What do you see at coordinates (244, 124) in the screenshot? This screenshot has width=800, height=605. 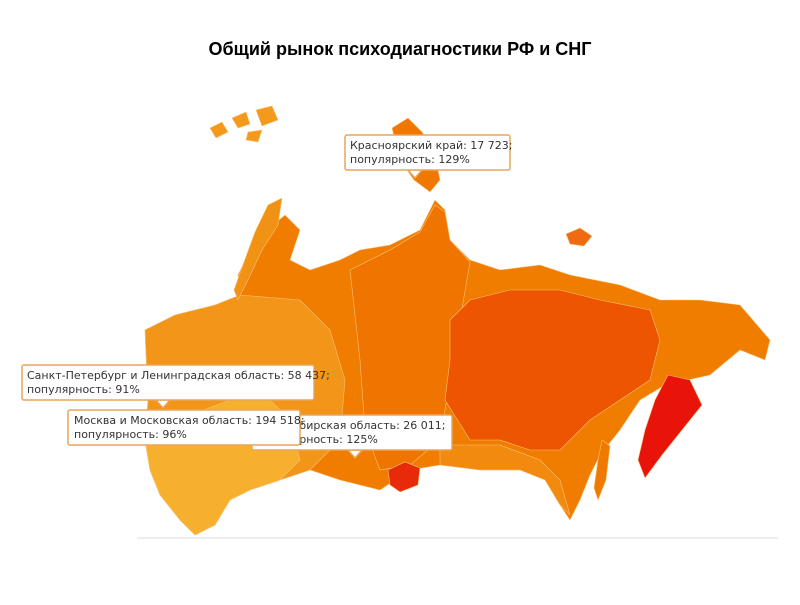 I see `island-franz-josef` at bounding box center [244, 124].